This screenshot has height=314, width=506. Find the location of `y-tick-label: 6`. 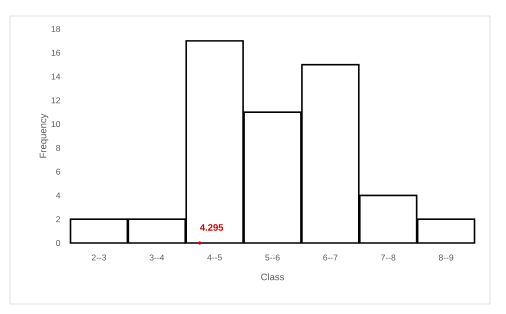

y-tick-label: 6 is located at coordinates (58, 171).